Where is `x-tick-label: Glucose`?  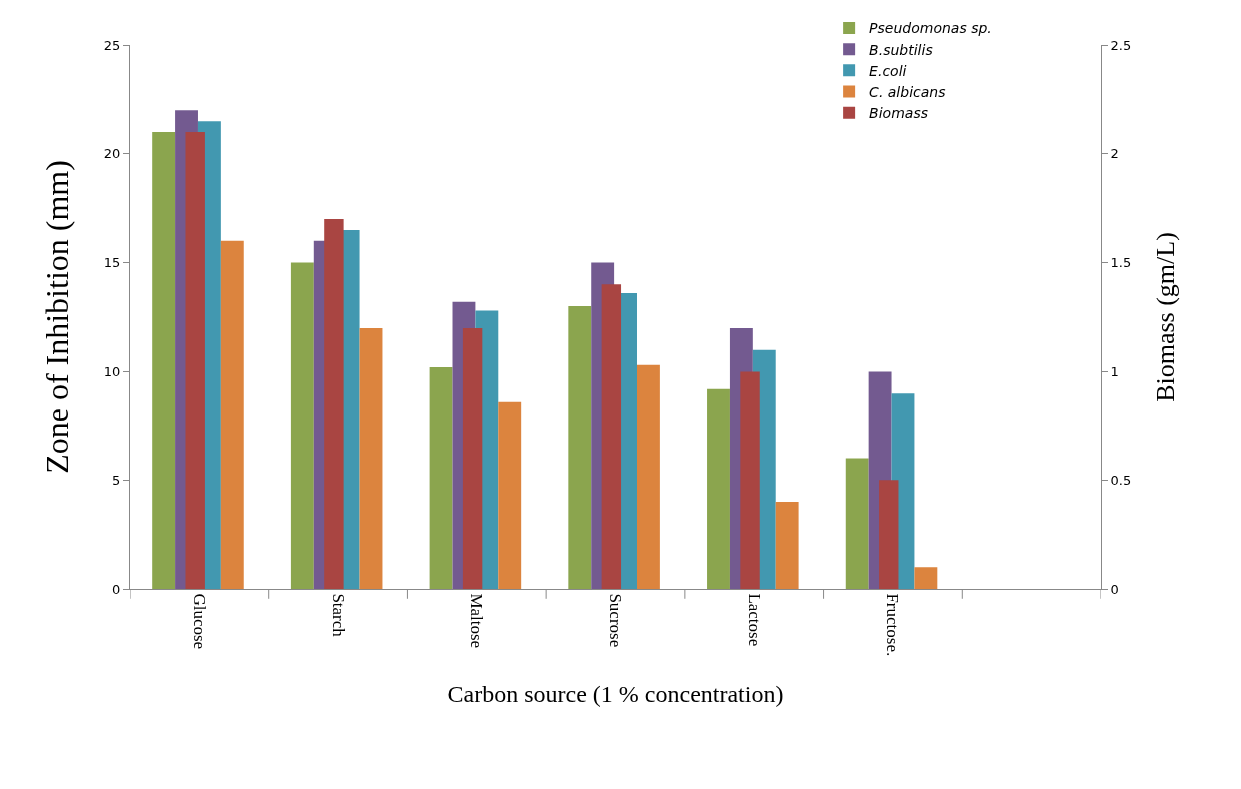
x-tick-label: Glucose is located at coordinates (199, 621).